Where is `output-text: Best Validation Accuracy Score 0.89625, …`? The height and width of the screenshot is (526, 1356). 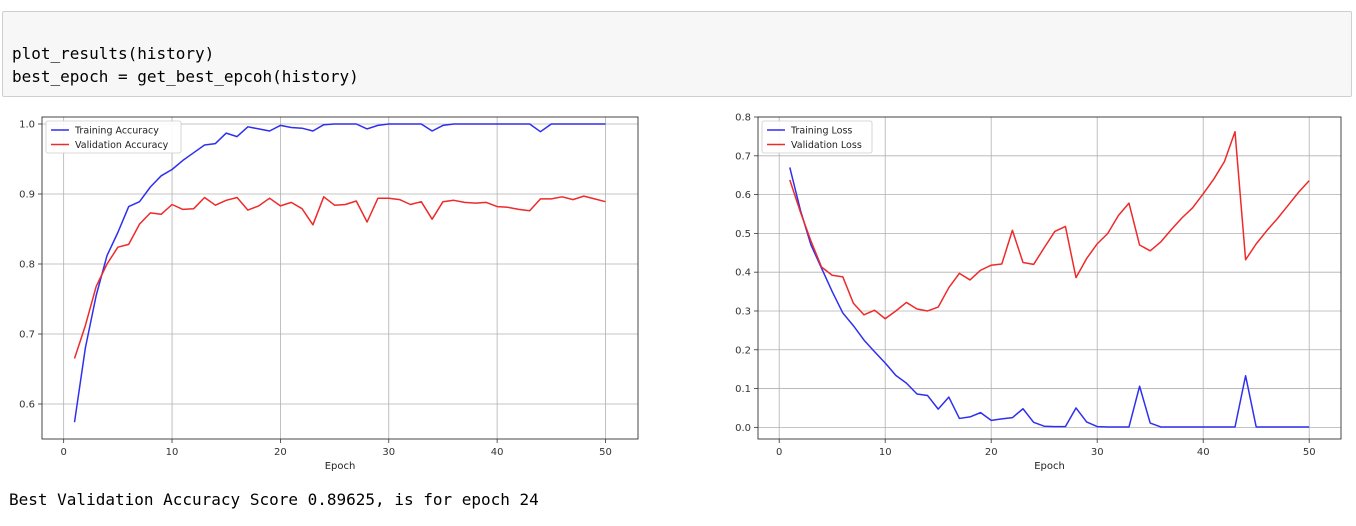 output-text: Best Validation Accuracy Score 0.89625, … is located at coordinates (274, 499).